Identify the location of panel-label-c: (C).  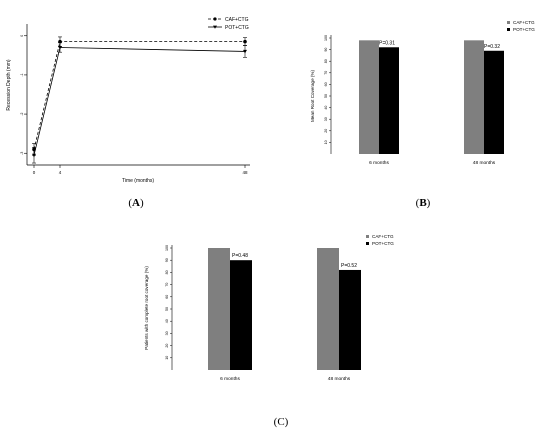
(281, 422).